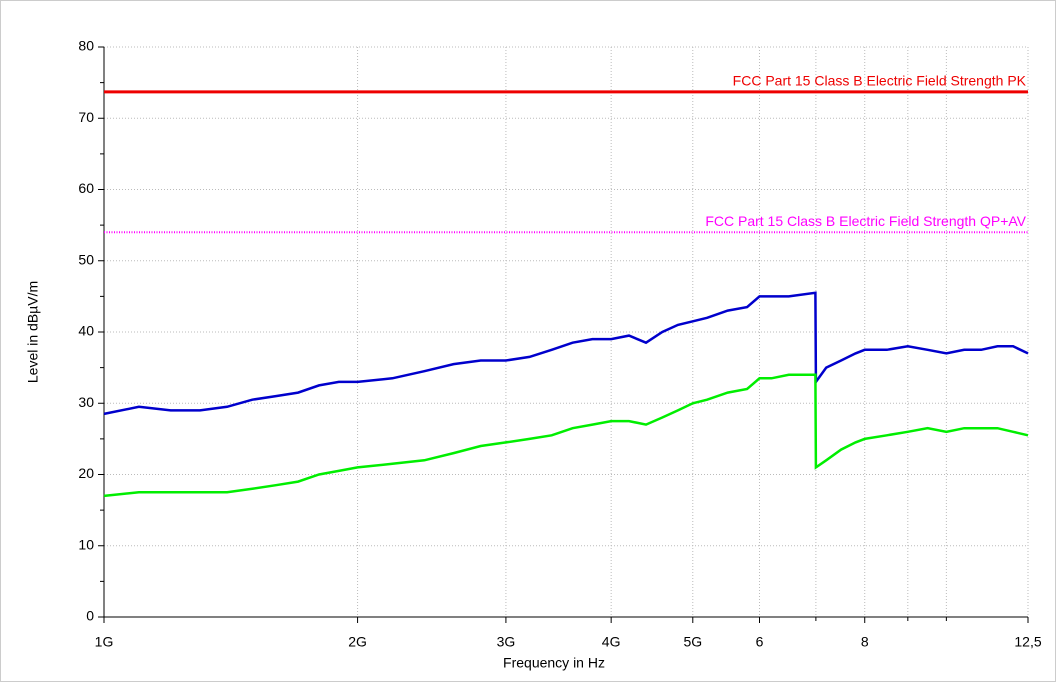 The height and width of the screenshot is (682, 1056). Describe the element at coordinates (90, 616) in the screenshot. I see `y-tick-label: 0` at that location.